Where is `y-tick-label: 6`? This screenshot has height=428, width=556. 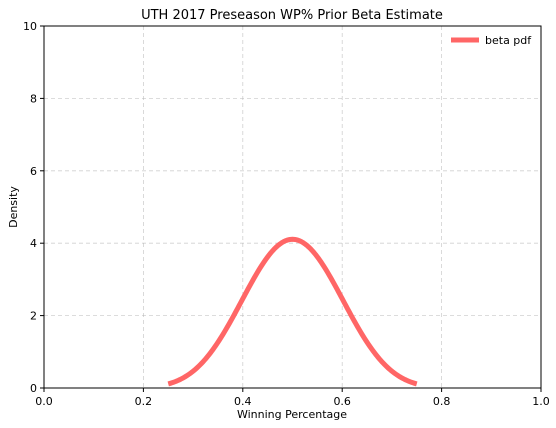 y-tick-label: 6 is located at coordinates (33, 171).